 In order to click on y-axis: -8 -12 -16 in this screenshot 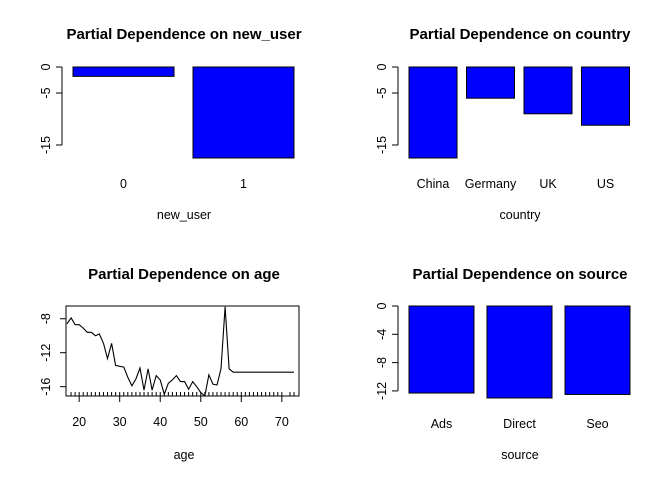, I will do `click(52, 354)`.